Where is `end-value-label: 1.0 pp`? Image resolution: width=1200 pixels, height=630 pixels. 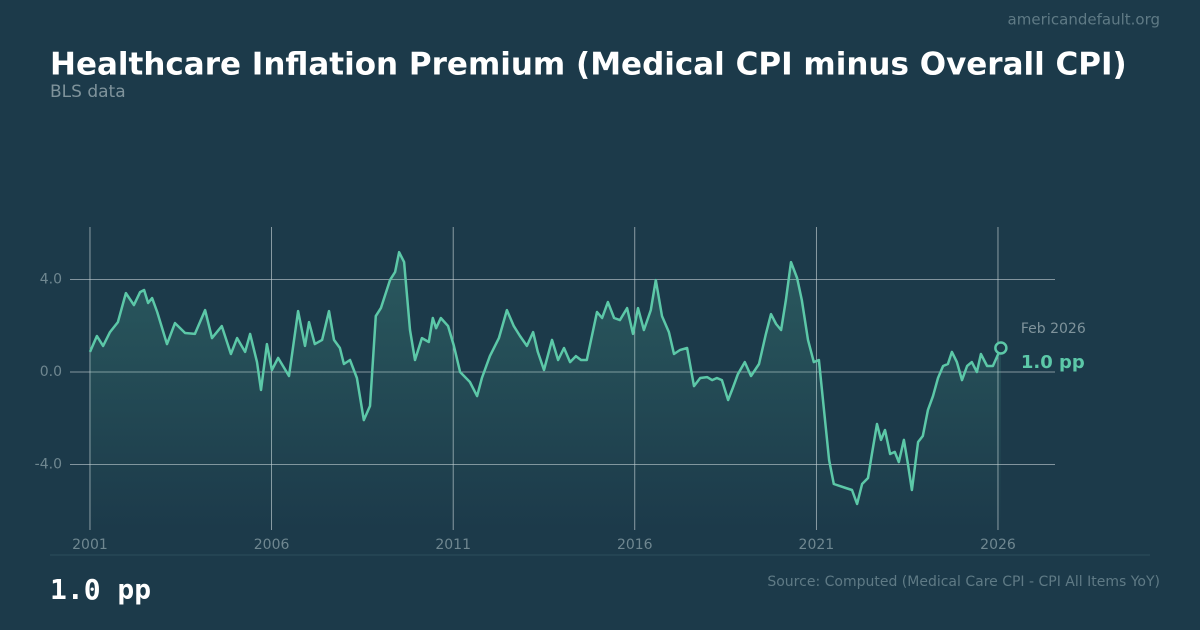
end-value-label: 1.0 pp is located at coordinates (1053, 362).